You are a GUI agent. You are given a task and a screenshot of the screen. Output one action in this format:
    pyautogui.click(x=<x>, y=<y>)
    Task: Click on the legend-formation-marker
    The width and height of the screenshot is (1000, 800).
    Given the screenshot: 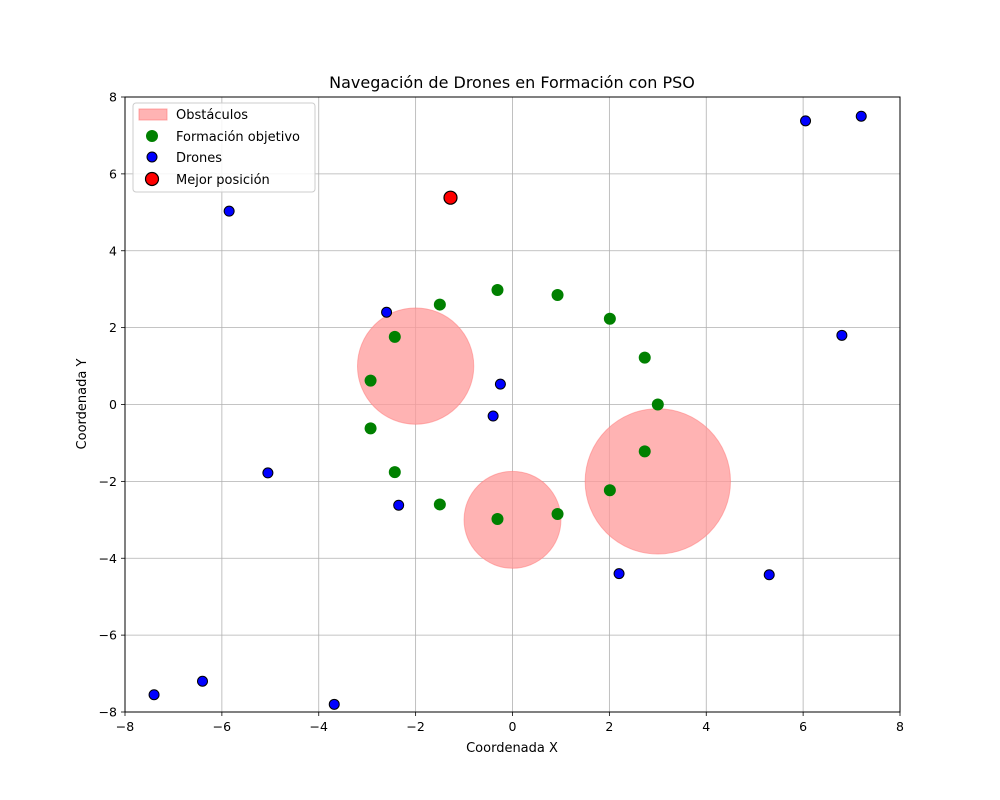 What is the action you would take?
    pyautogui.click(x=152, y=136)
    